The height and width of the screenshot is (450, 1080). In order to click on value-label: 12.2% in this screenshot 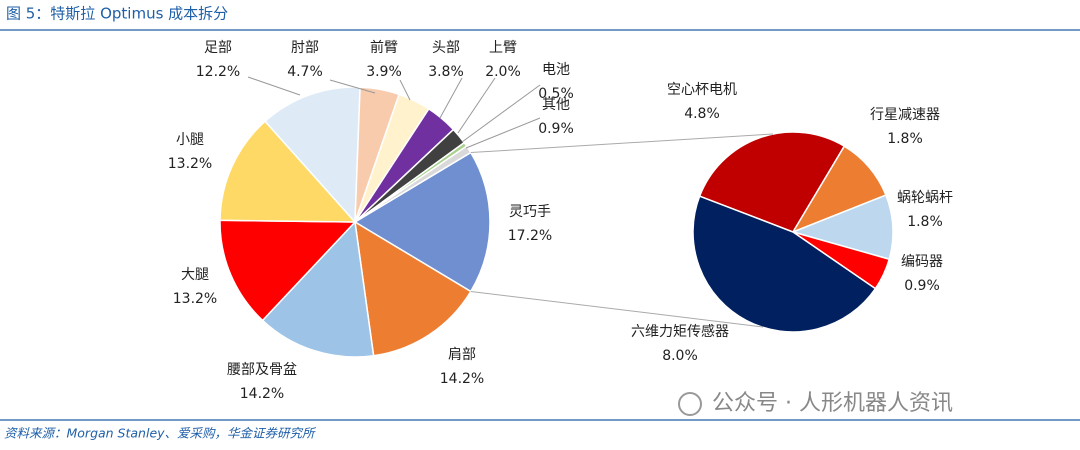, I will do `click(218, 72)`.